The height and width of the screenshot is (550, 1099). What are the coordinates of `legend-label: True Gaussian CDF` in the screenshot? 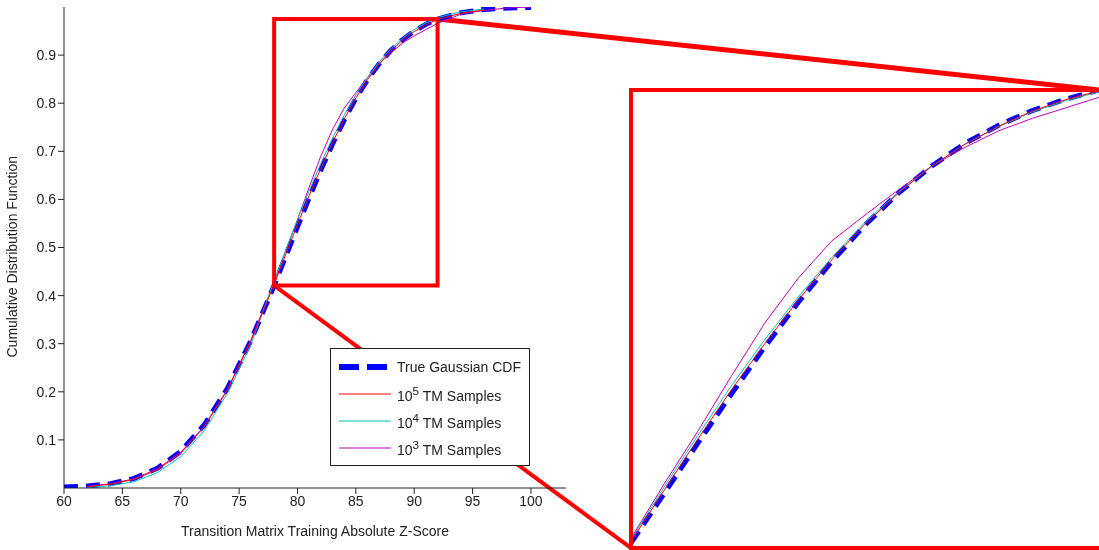 It's located at (459, 366).